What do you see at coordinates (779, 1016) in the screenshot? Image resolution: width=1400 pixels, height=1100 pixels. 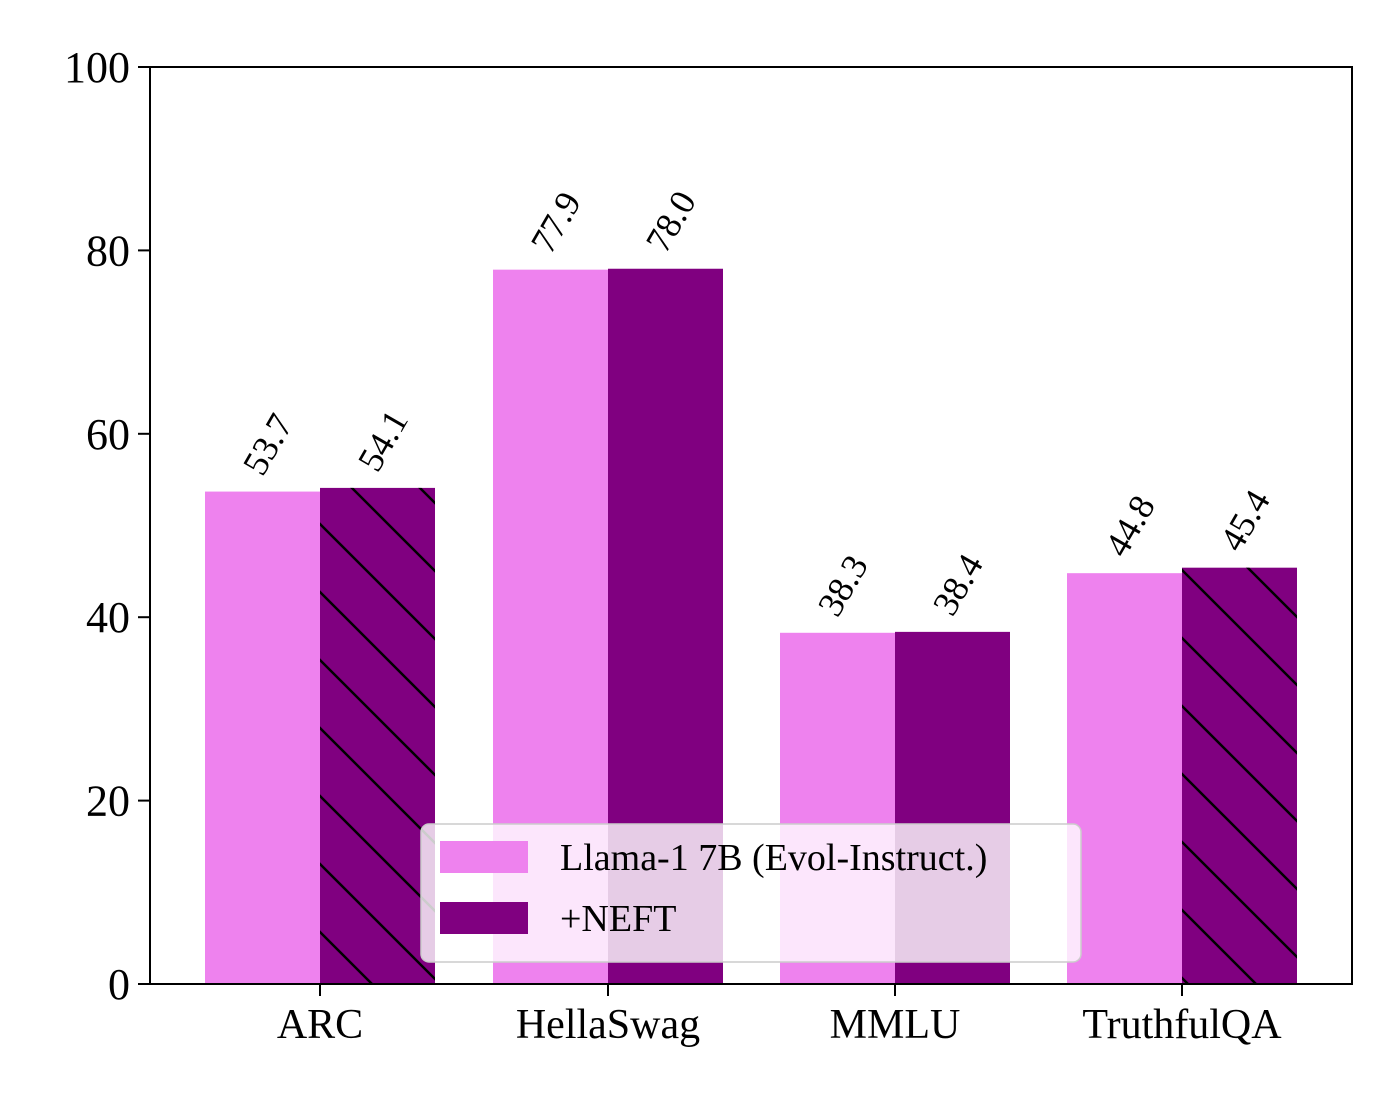 I see `x-axis: ARC HellaSwag MMLU TruthfulQA` at bounding box center [779, 1016].